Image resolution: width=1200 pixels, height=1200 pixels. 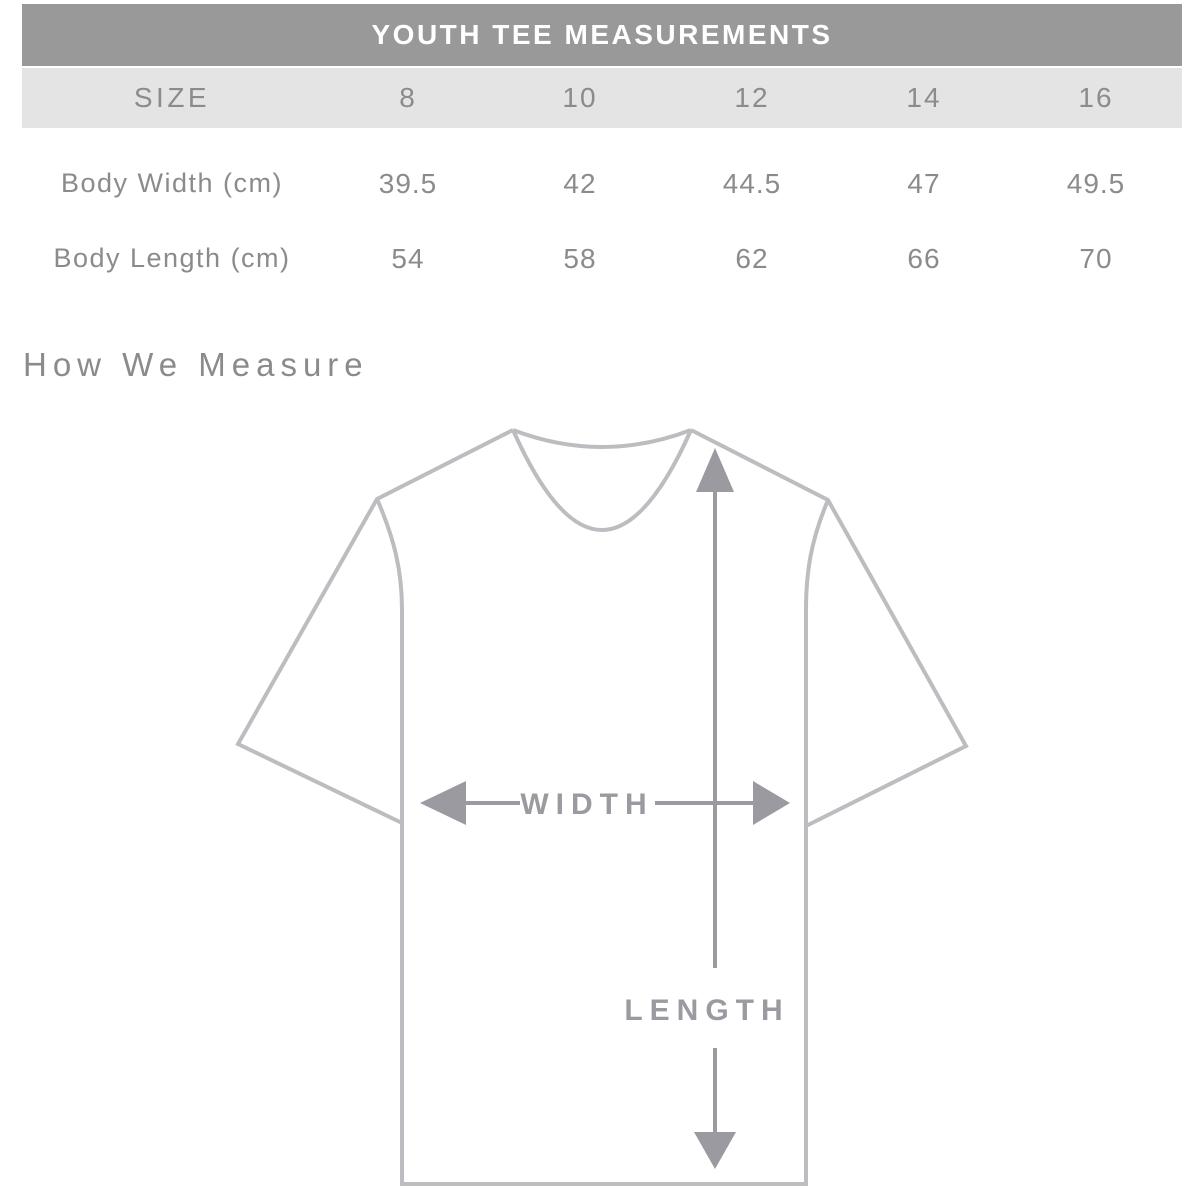 What do you see at coordinates (752, 183) in the screenshot?
I see `measurement-value: 44.5` at bounding box center [752, 183].